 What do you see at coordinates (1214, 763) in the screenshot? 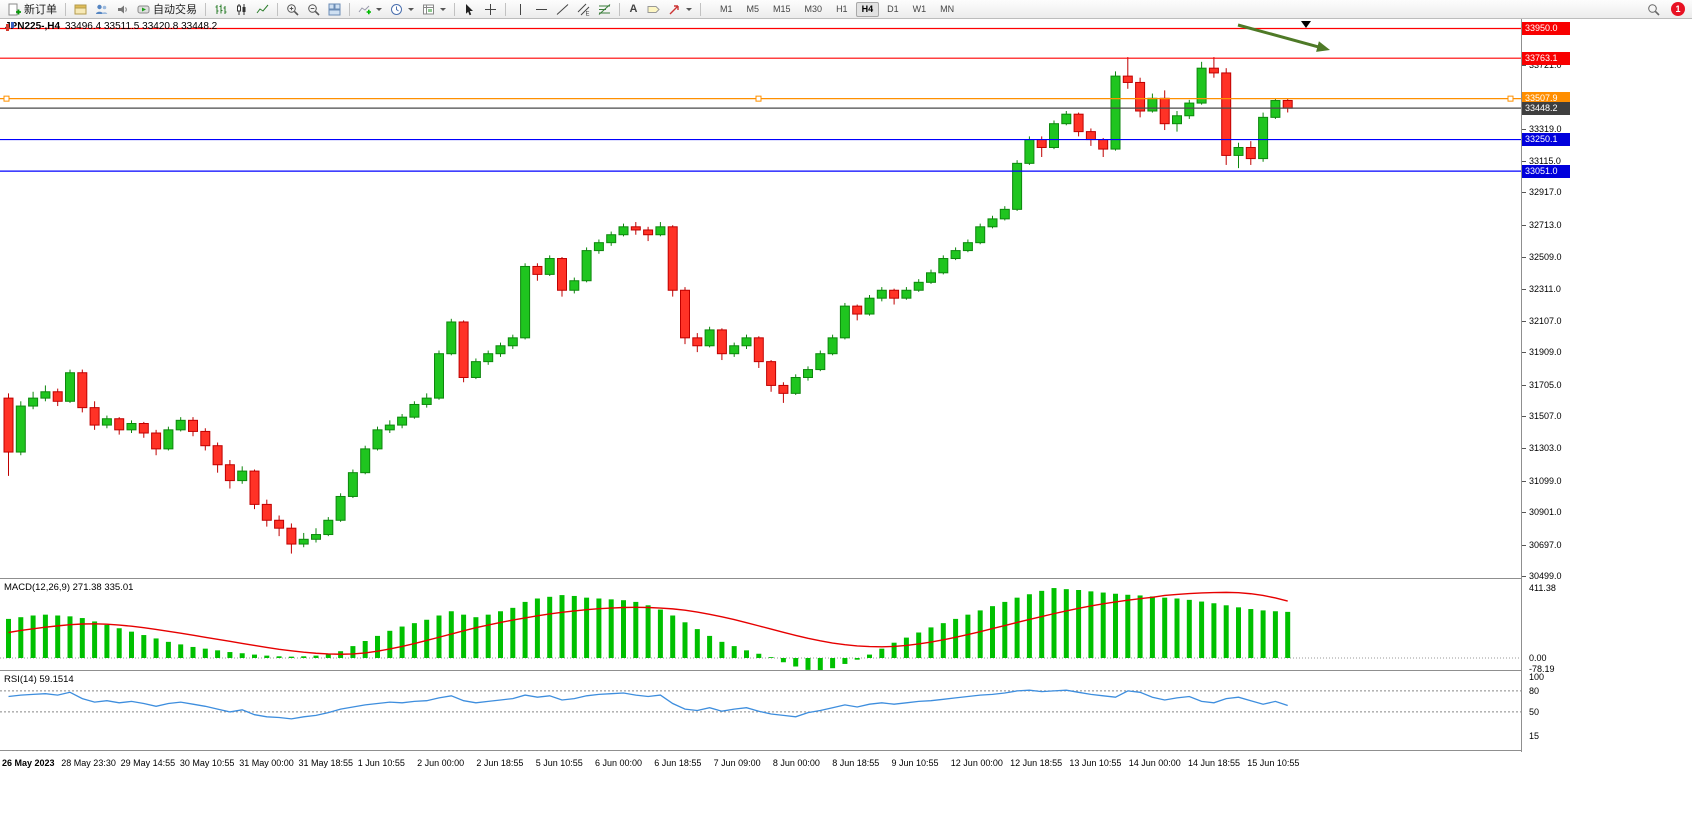
I see `time-axis-label: 14 Jun 18:55` at bounding box center [1214, 763].